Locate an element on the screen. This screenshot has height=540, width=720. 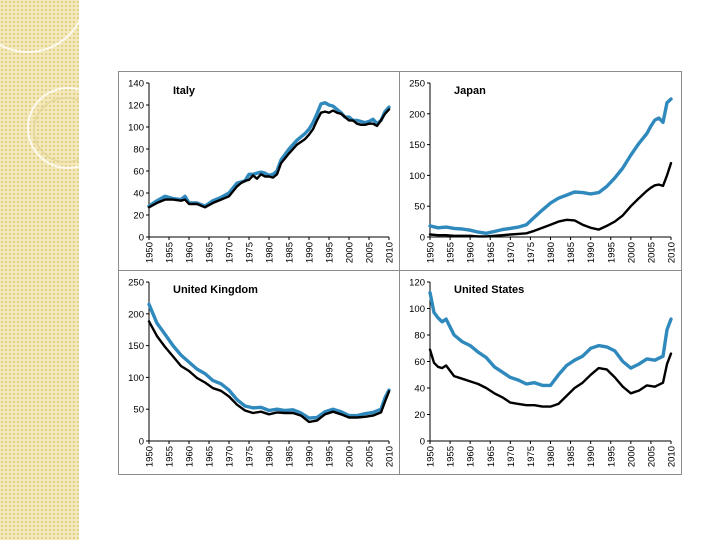
y-tick-label: 140 is located at coordinates (136, 84).